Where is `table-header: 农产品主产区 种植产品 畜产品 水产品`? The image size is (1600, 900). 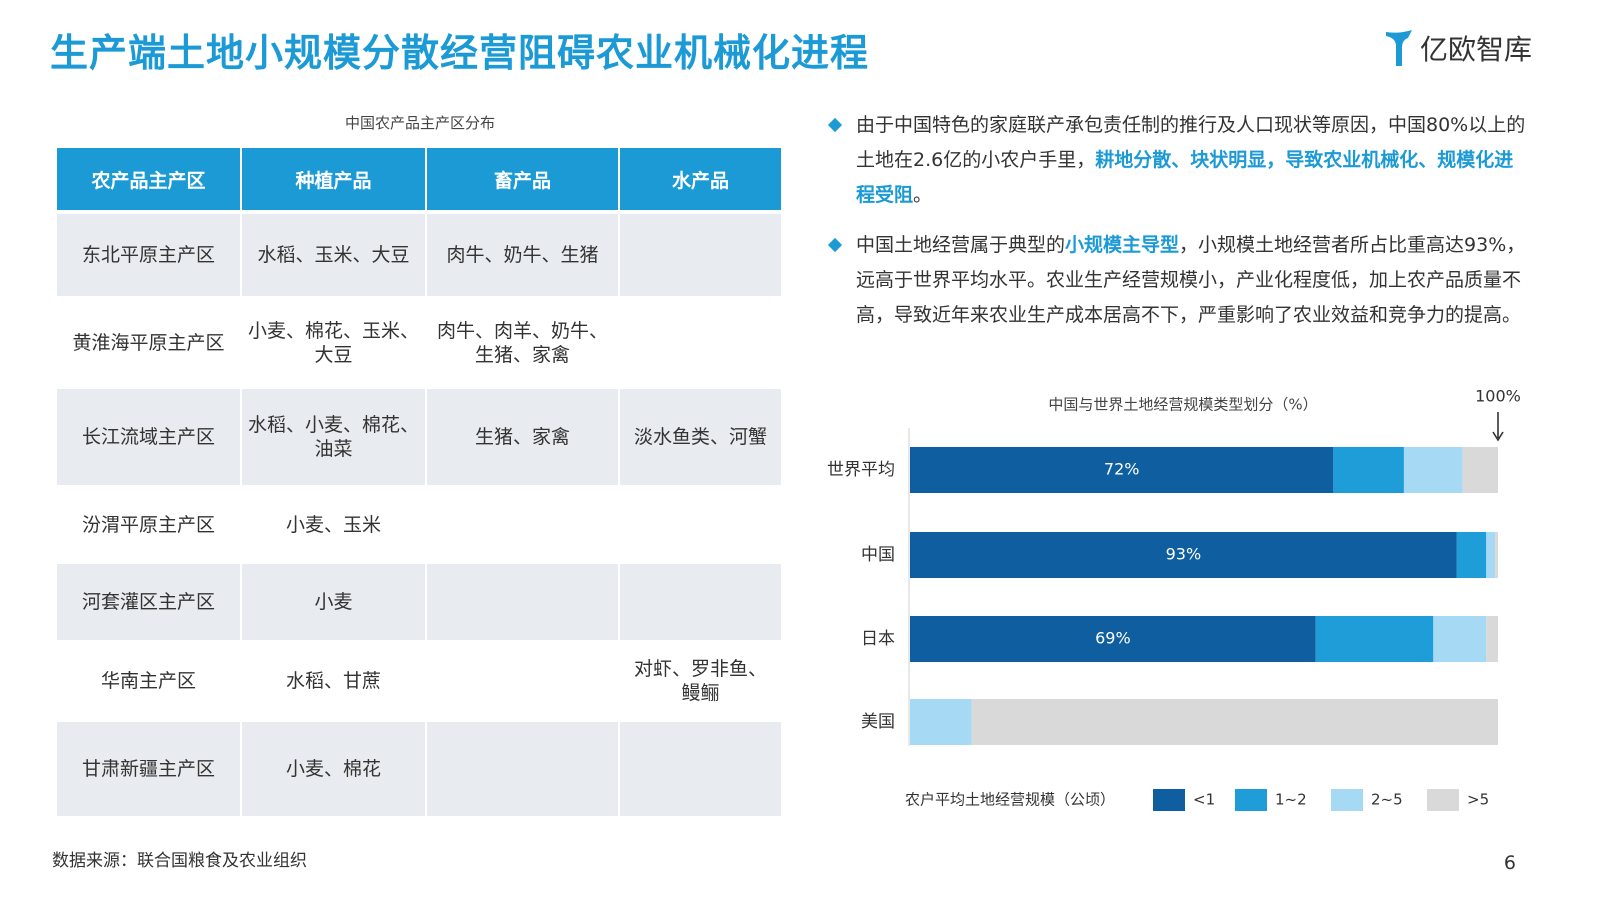 table-header: 农产品主产区 种植产品 畜产品 水产品 is located at coordinates (420, 179).